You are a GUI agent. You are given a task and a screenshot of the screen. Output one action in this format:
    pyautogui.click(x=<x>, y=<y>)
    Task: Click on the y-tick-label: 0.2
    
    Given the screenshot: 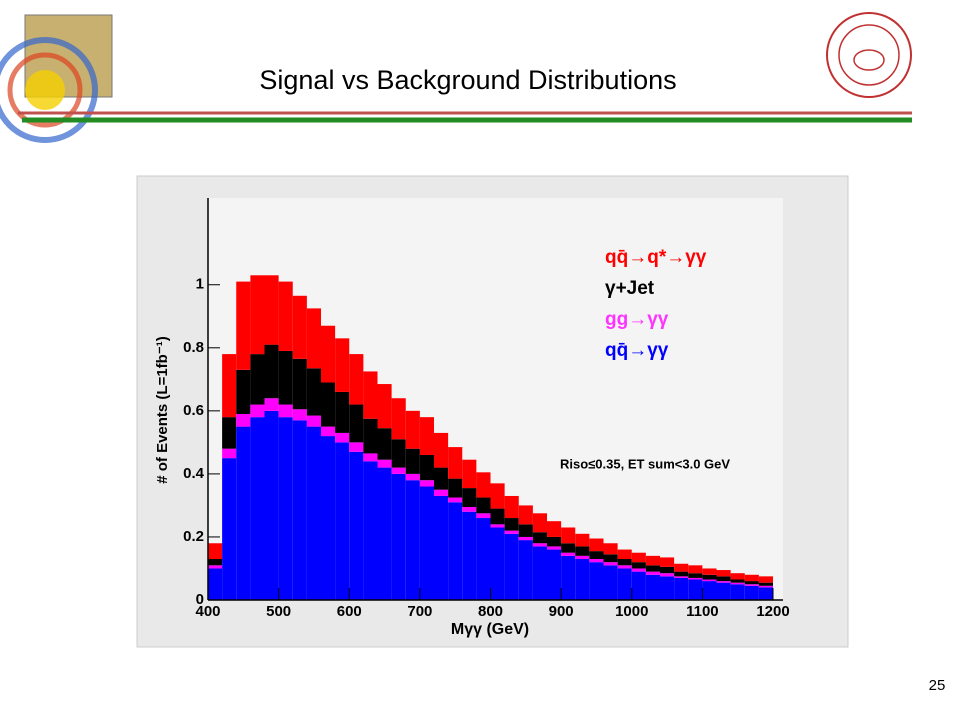 What is the action you would take?
    pyautogui.click(x=193, y=536)
    